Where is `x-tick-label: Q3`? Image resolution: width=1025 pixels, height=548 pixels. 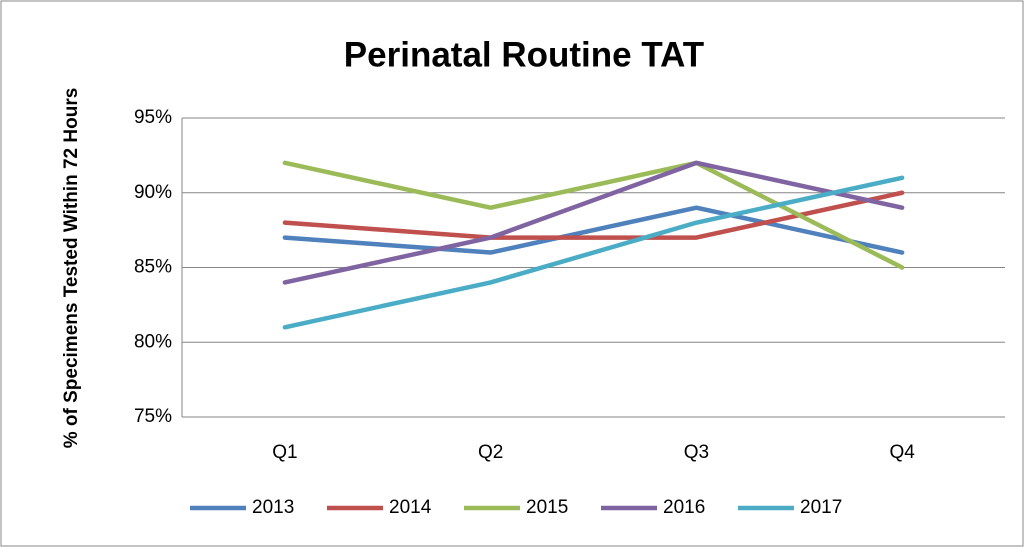 x-tick-label: Q3 is located at coordinates (696, 452).